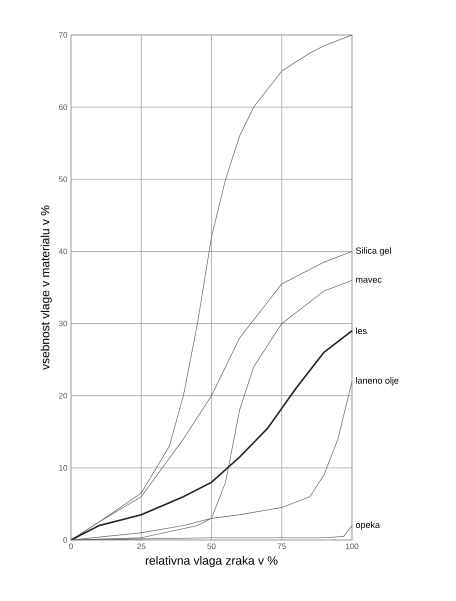 The width and height of the screenshot is (456, 601). What do you see at coordinates (369, 280) in the screenshot?
I see `series-label: mavec` at bounding box center [369, 280].